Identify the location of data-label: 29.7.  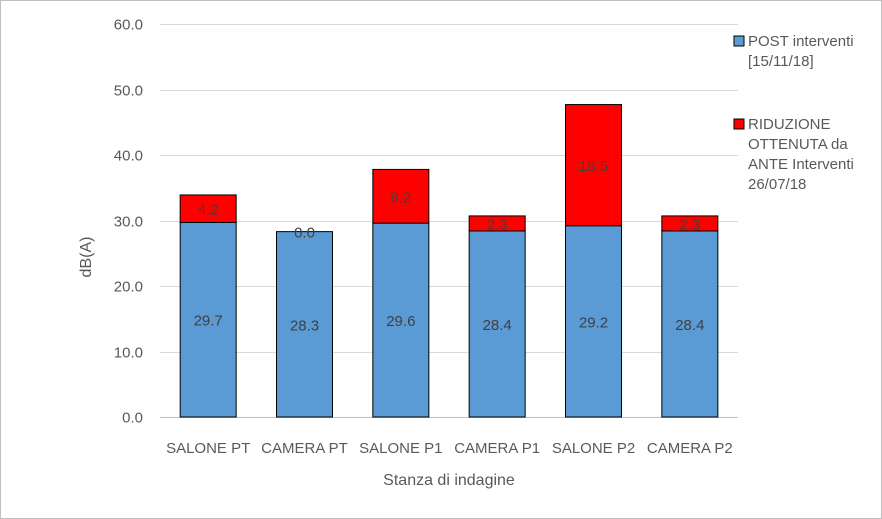
(208, 321).